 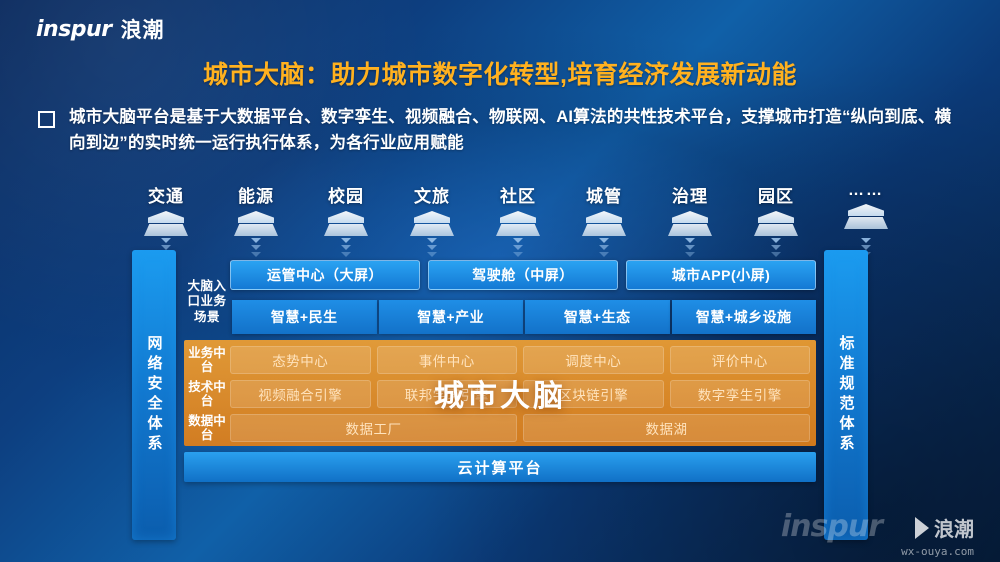 I want to click on platform-row-cells: 数据工厂 数据湖, so click(x=523, y=428).